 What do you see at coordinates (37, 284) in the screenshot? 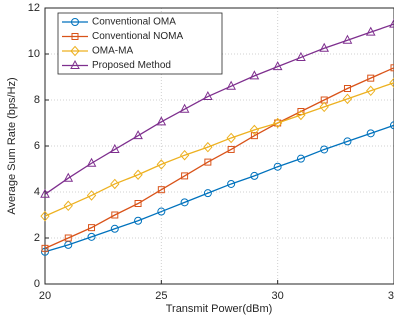
I see `y-tick-label: 0` at bounding box center [37, 284].